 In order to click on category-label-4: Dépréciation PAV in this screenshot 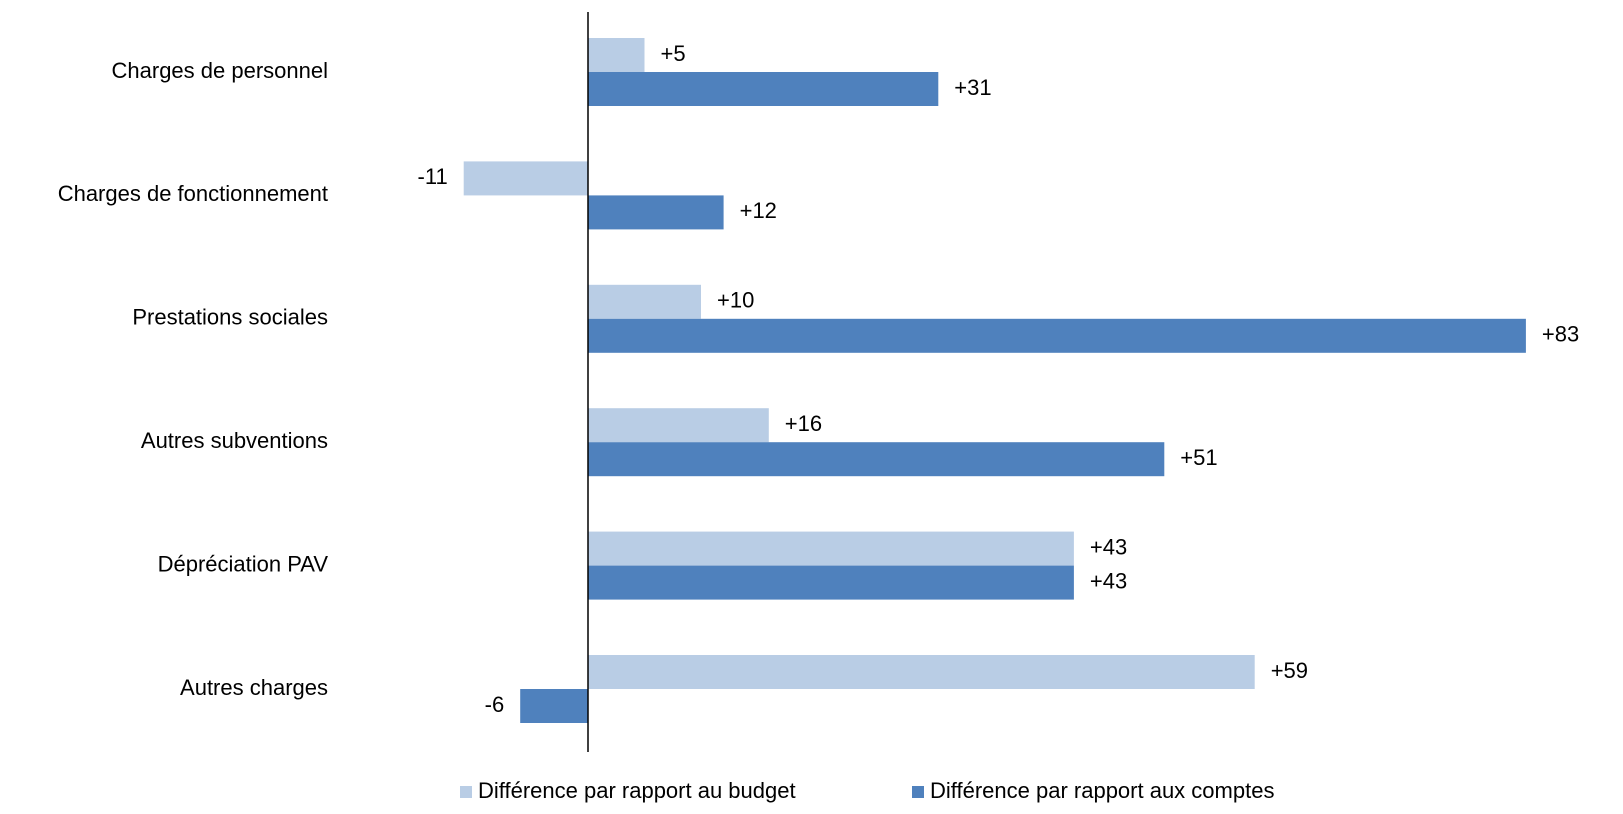, I will do `click(243, 563)`.